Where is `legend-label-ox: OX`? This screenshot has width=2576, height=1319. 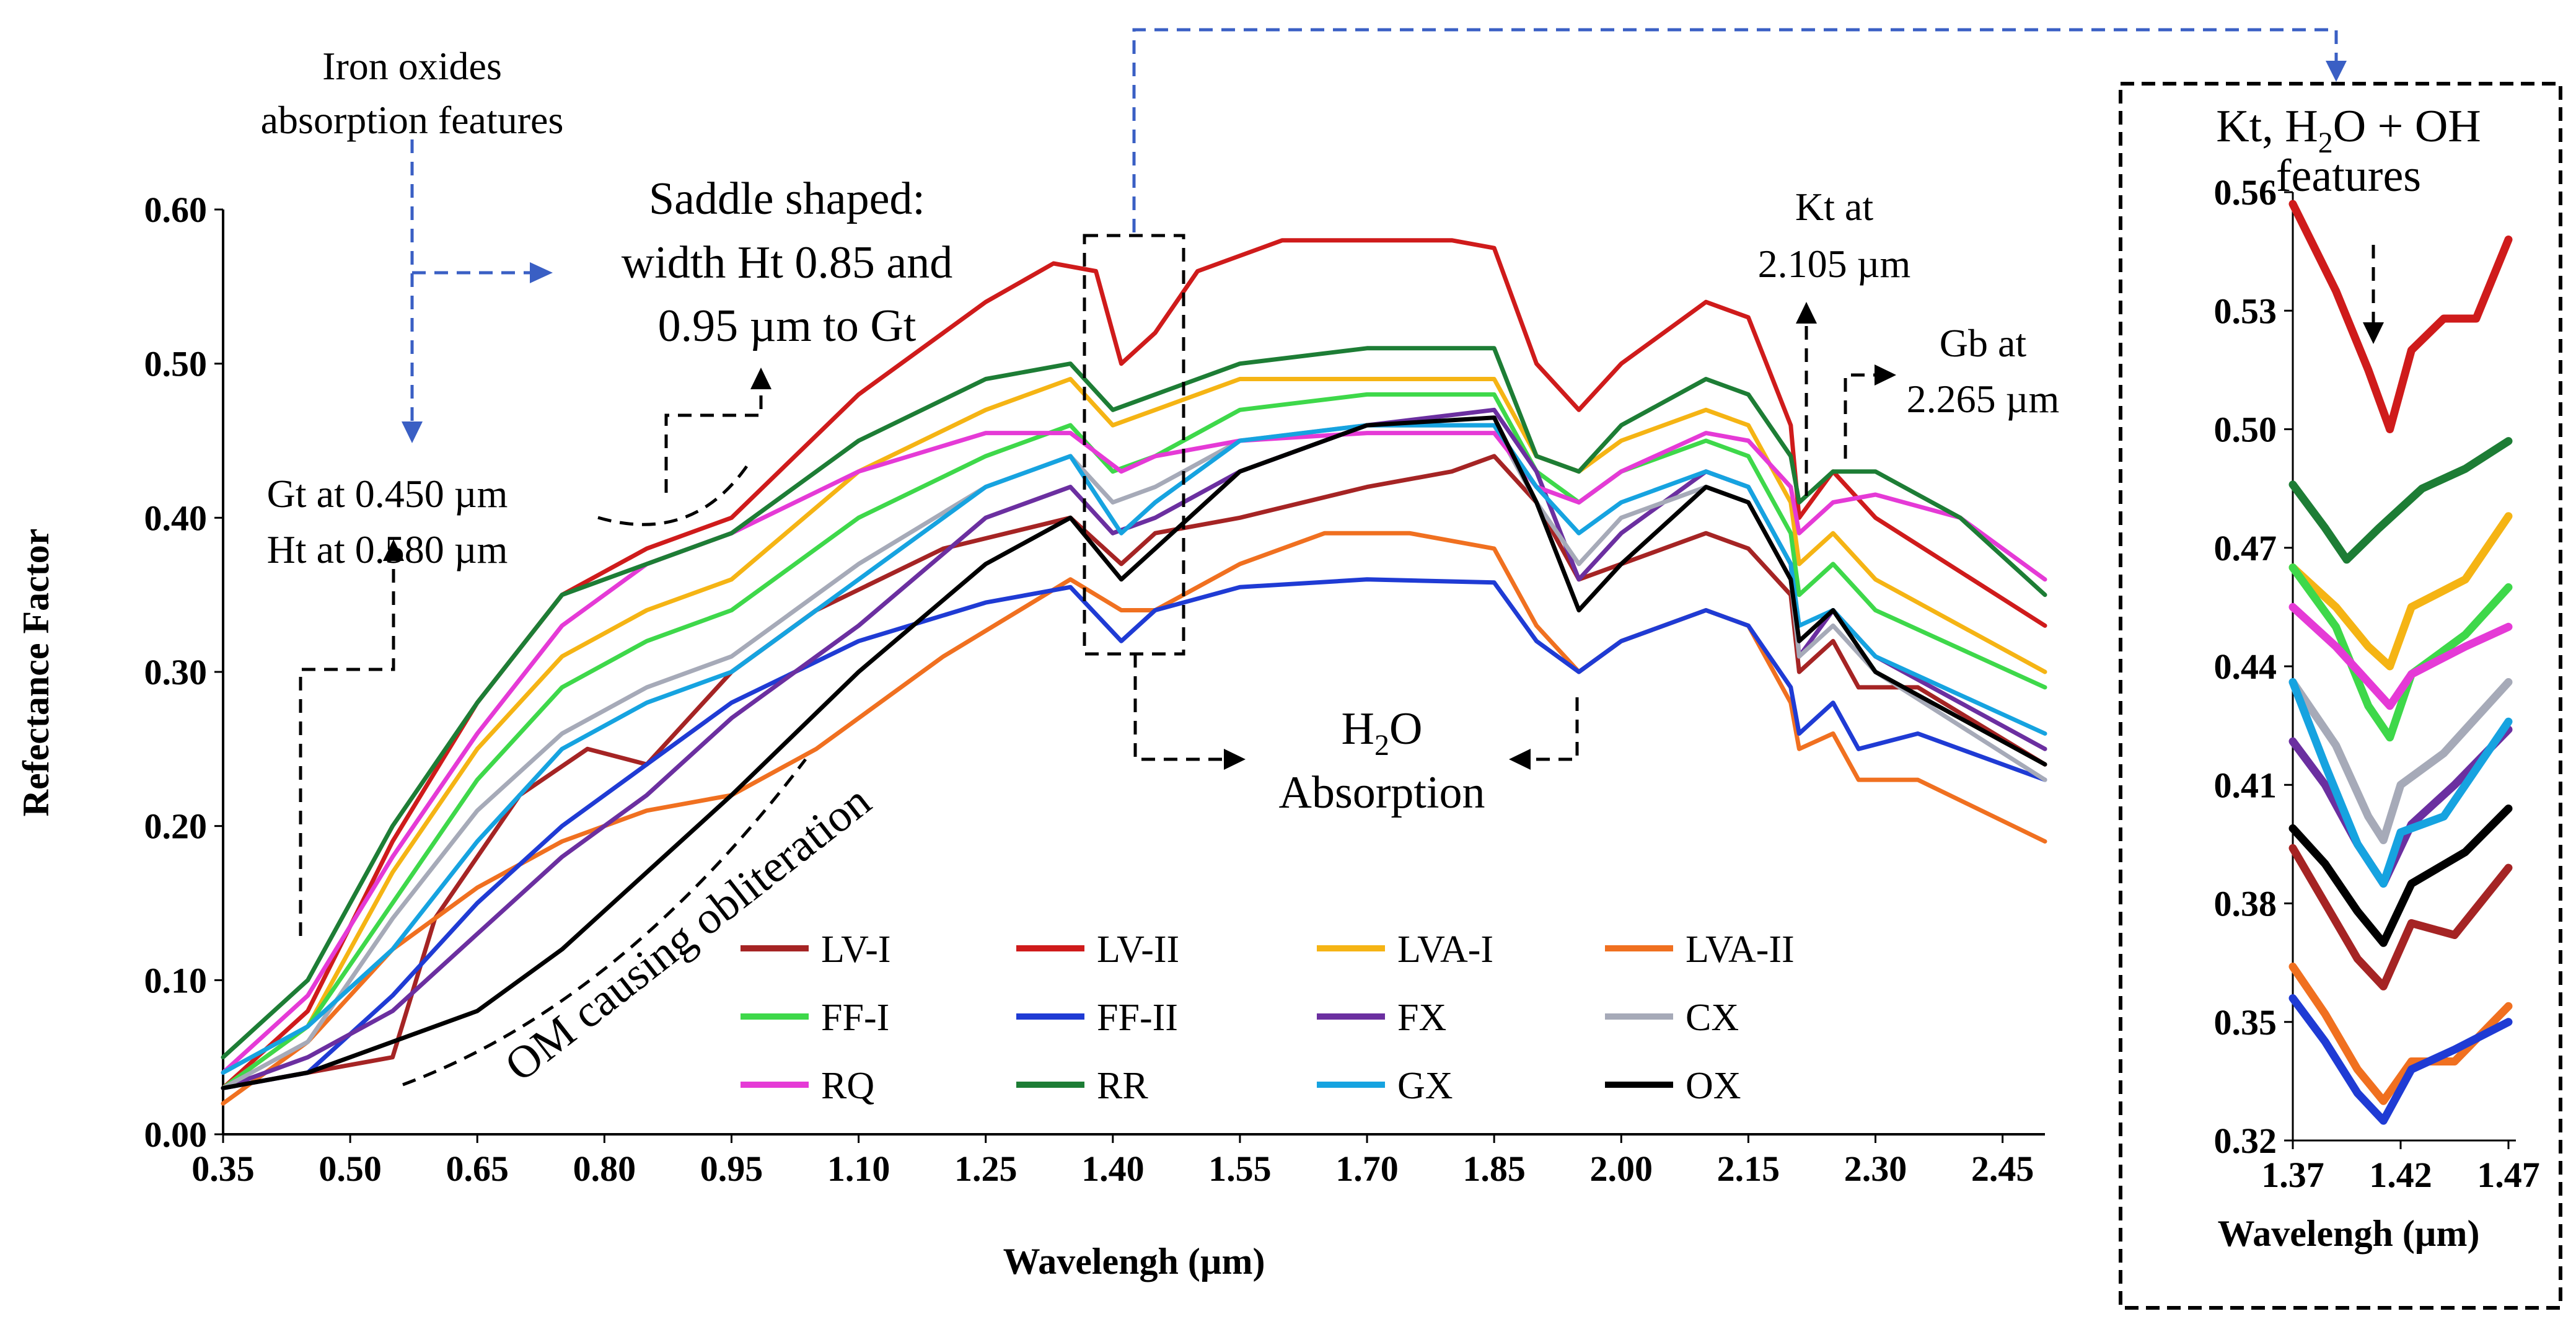
legend-label-ox: OX is located at coordinates (1714, 1086).